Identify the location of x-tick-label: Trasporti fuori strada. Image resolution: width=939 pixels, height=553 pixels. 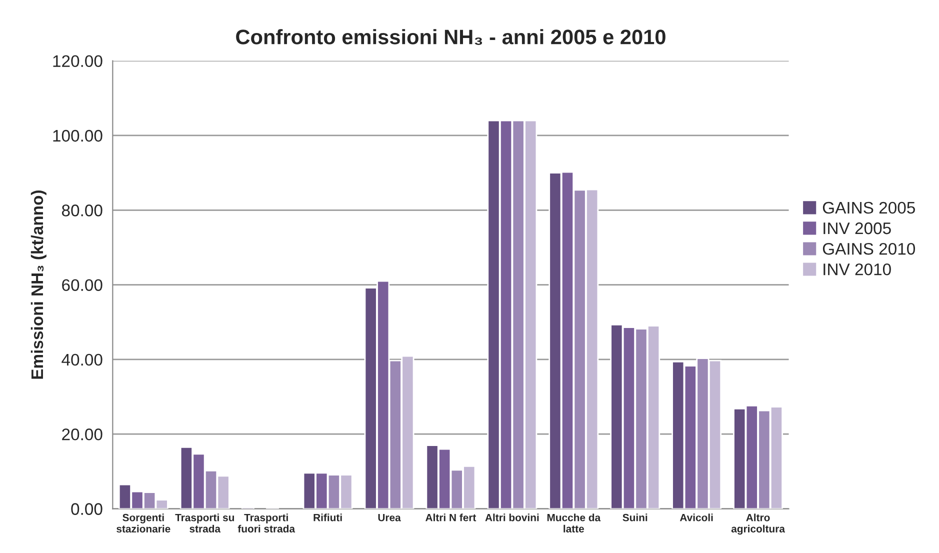
(267, 523).